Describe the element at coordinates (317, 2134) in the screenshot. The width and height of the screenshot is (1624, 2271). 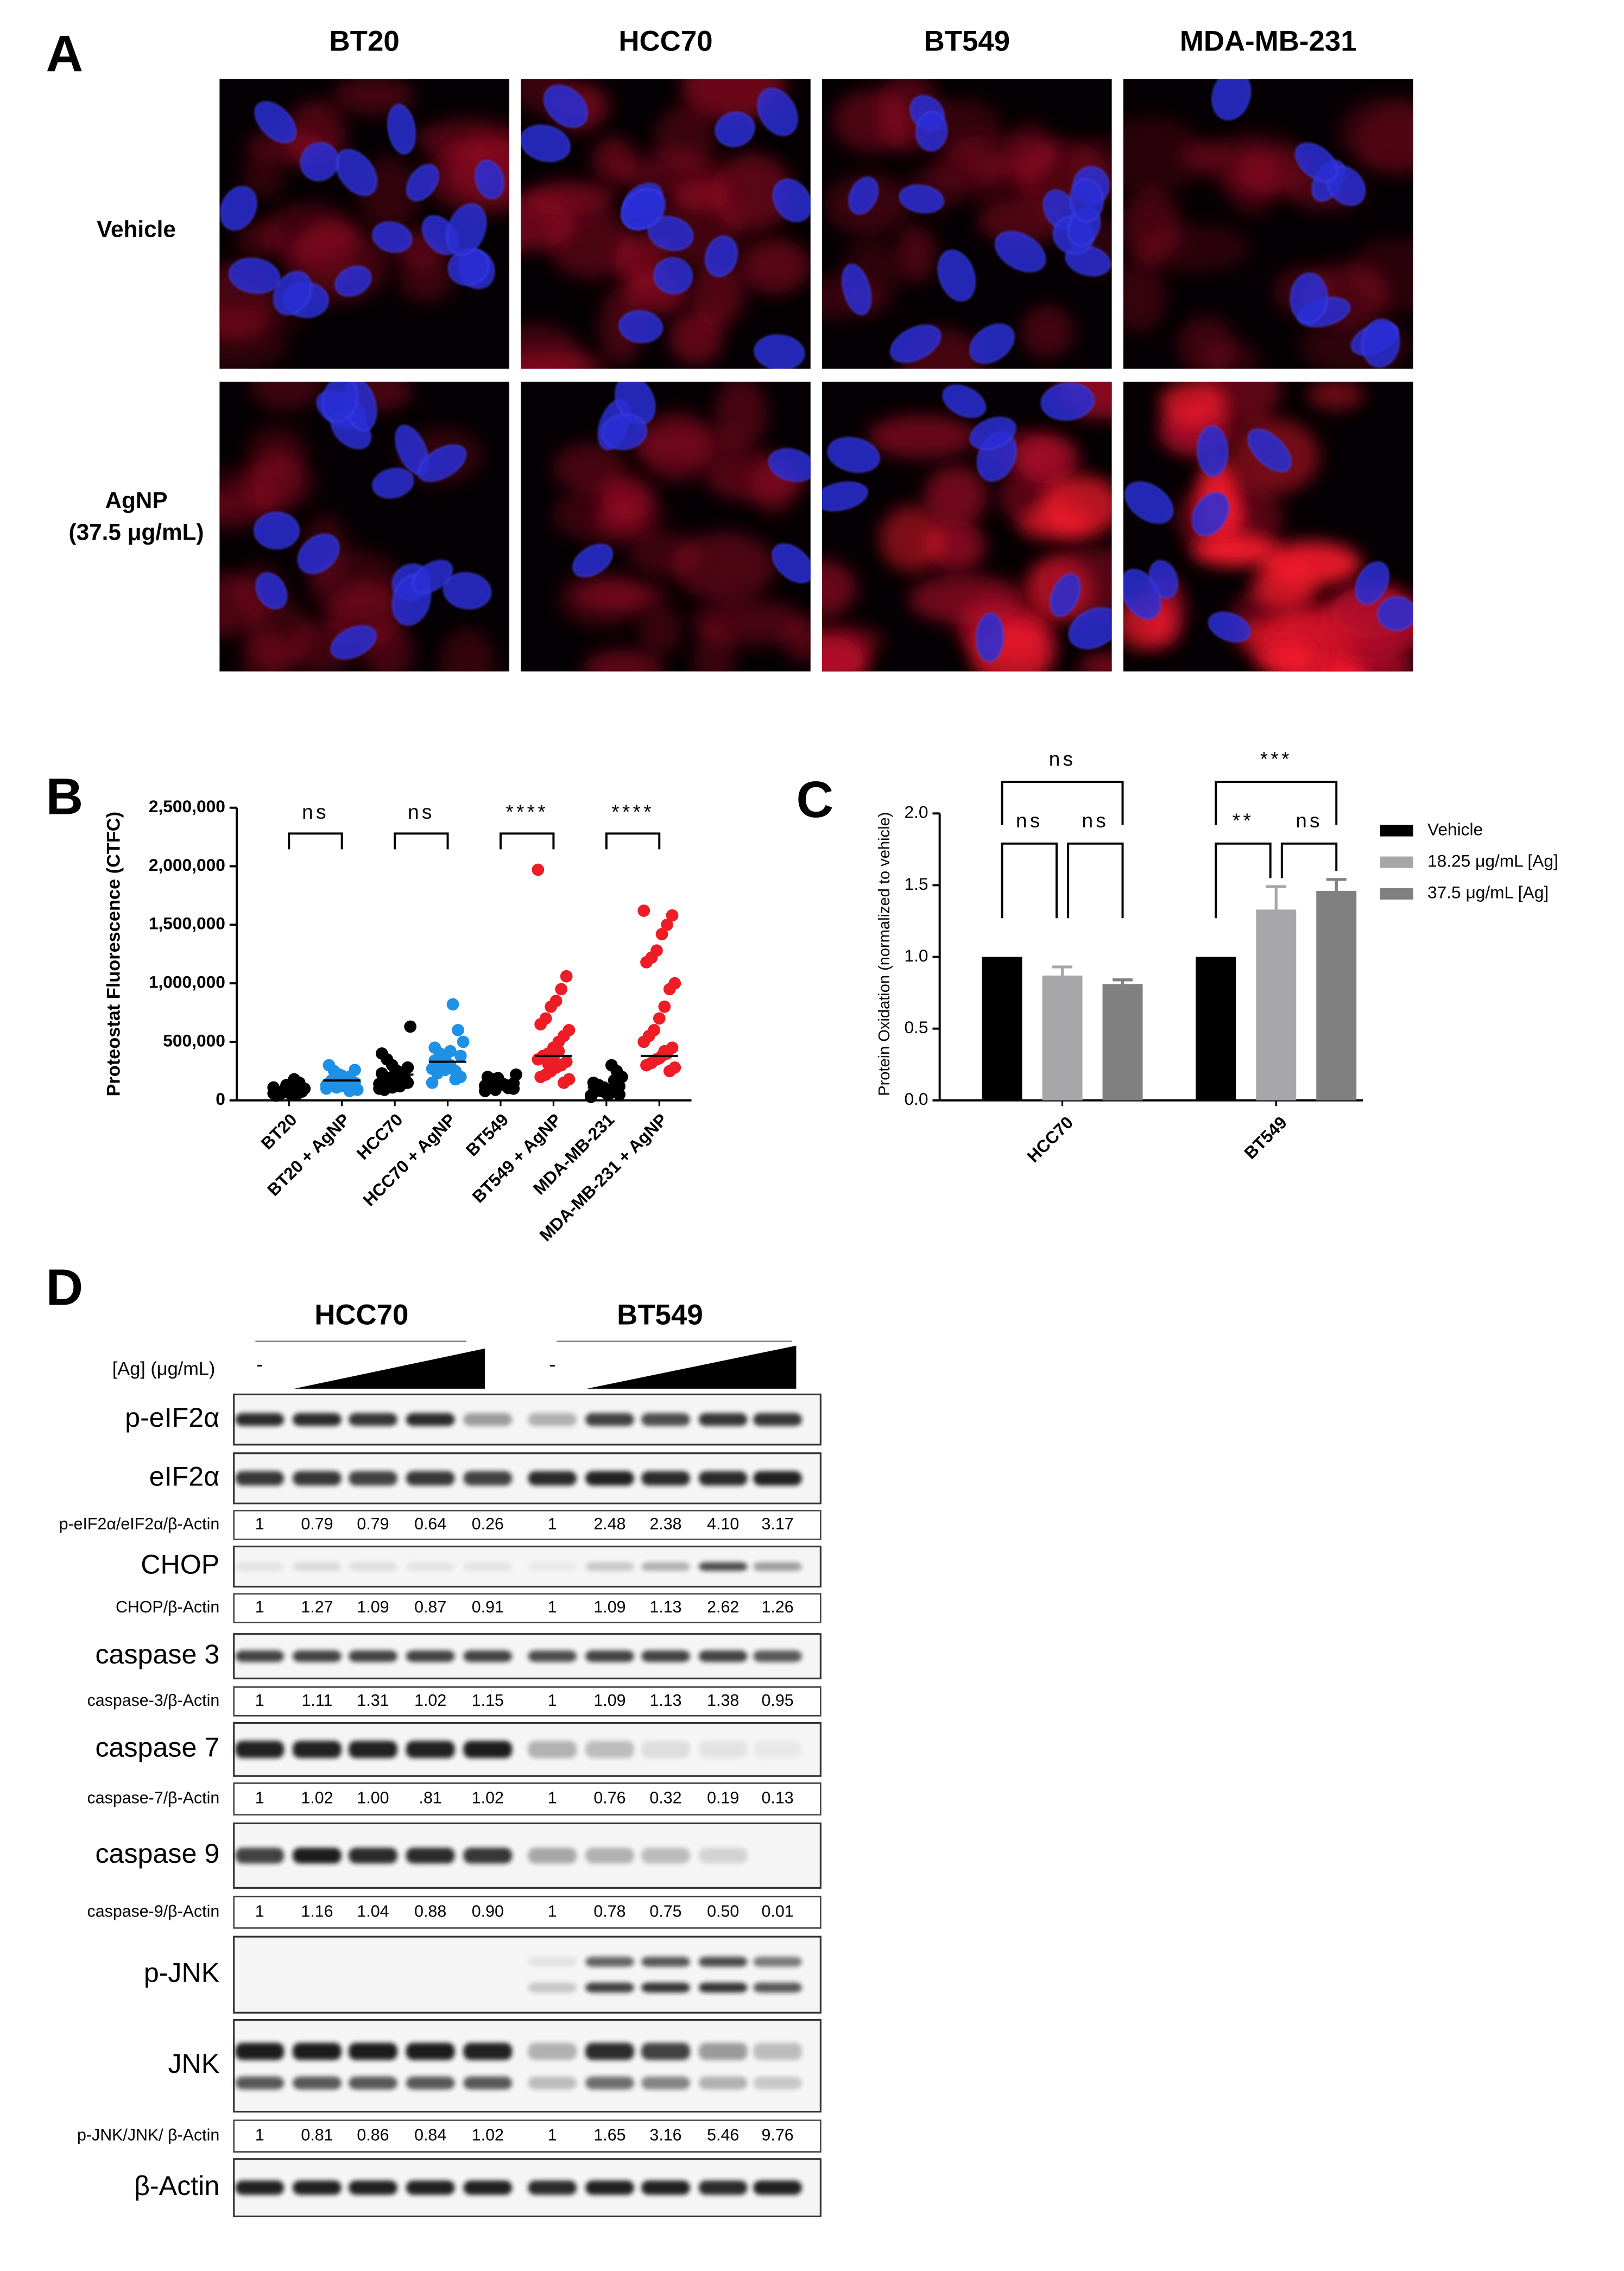
I see `quant-value: 0.81` at that location.